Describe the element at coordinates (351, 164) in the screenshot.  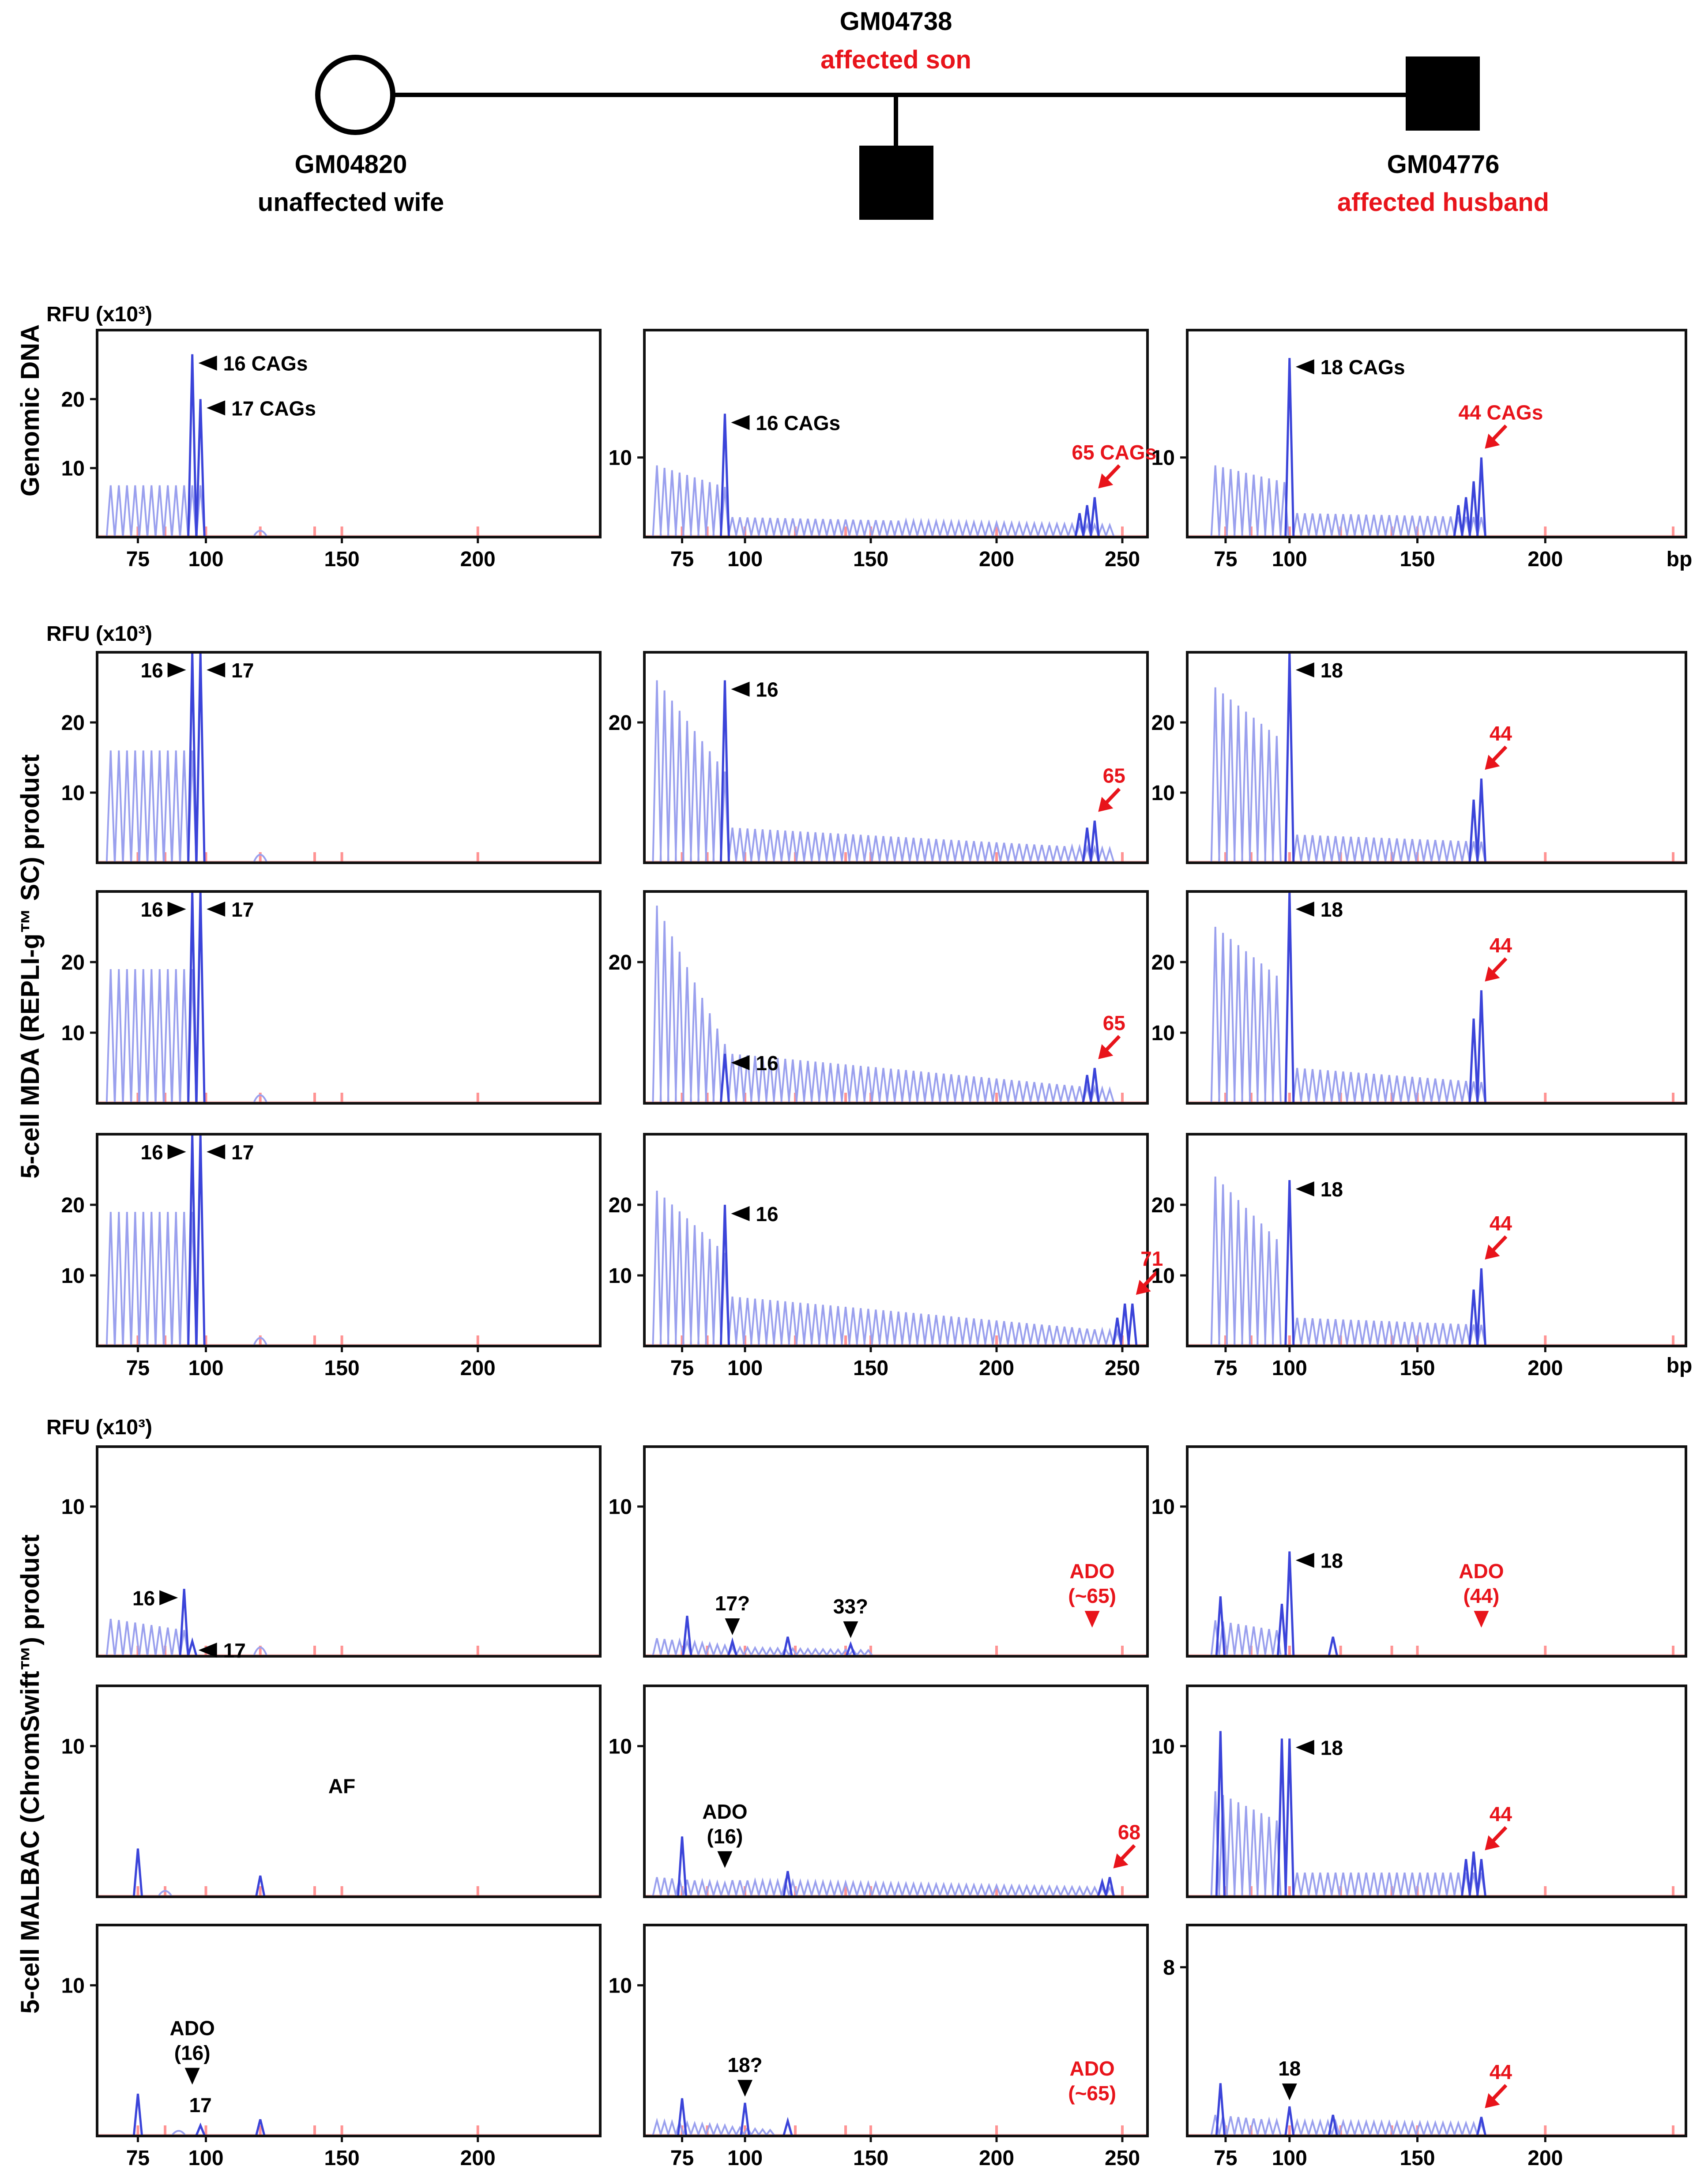
I see `wife-id: GM04820` at that location.